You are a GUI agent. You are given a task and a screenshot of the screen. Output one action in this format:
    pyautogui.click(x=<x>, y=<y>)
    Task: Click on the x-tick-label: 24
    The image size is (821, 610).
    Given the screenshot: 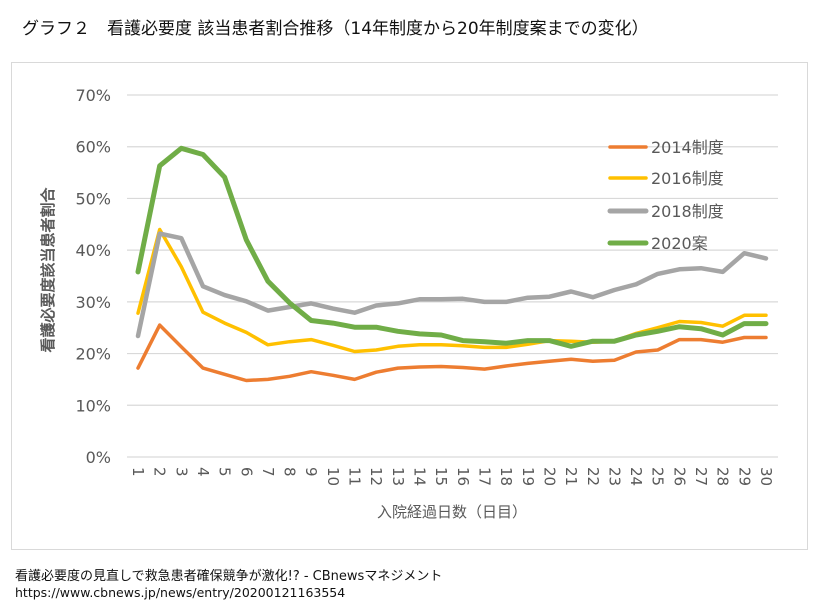 What is the action you would take?
    pyautogui.click(x=636, y=476)
    